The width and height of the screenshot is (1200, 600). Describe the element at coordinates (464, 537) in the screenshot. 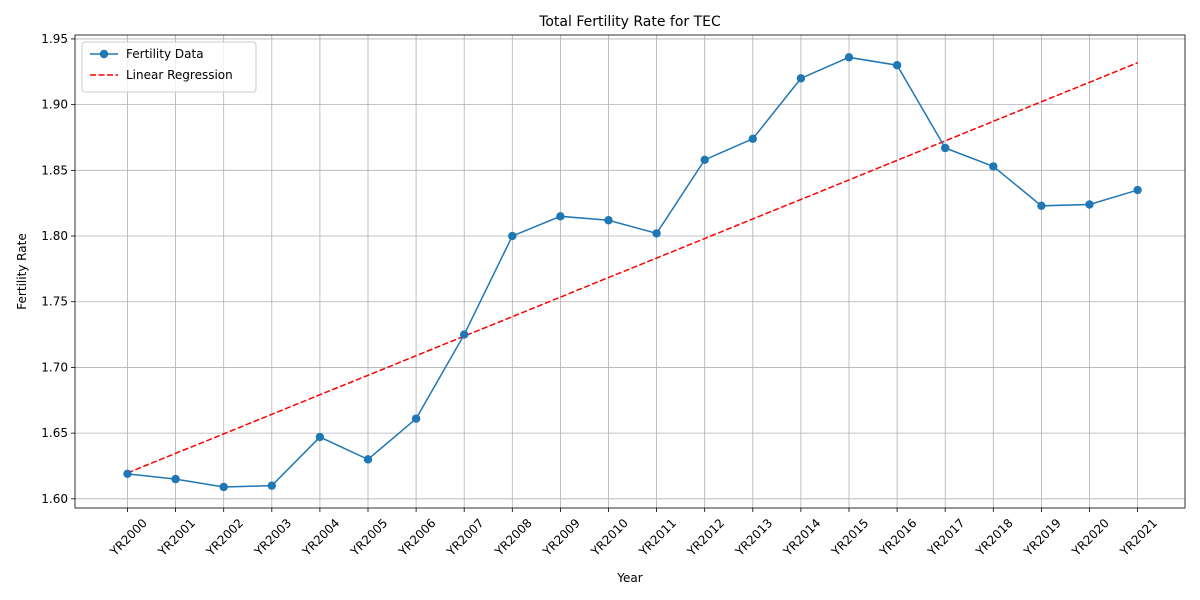

I see `x-tick-label: YR2007` at that location.